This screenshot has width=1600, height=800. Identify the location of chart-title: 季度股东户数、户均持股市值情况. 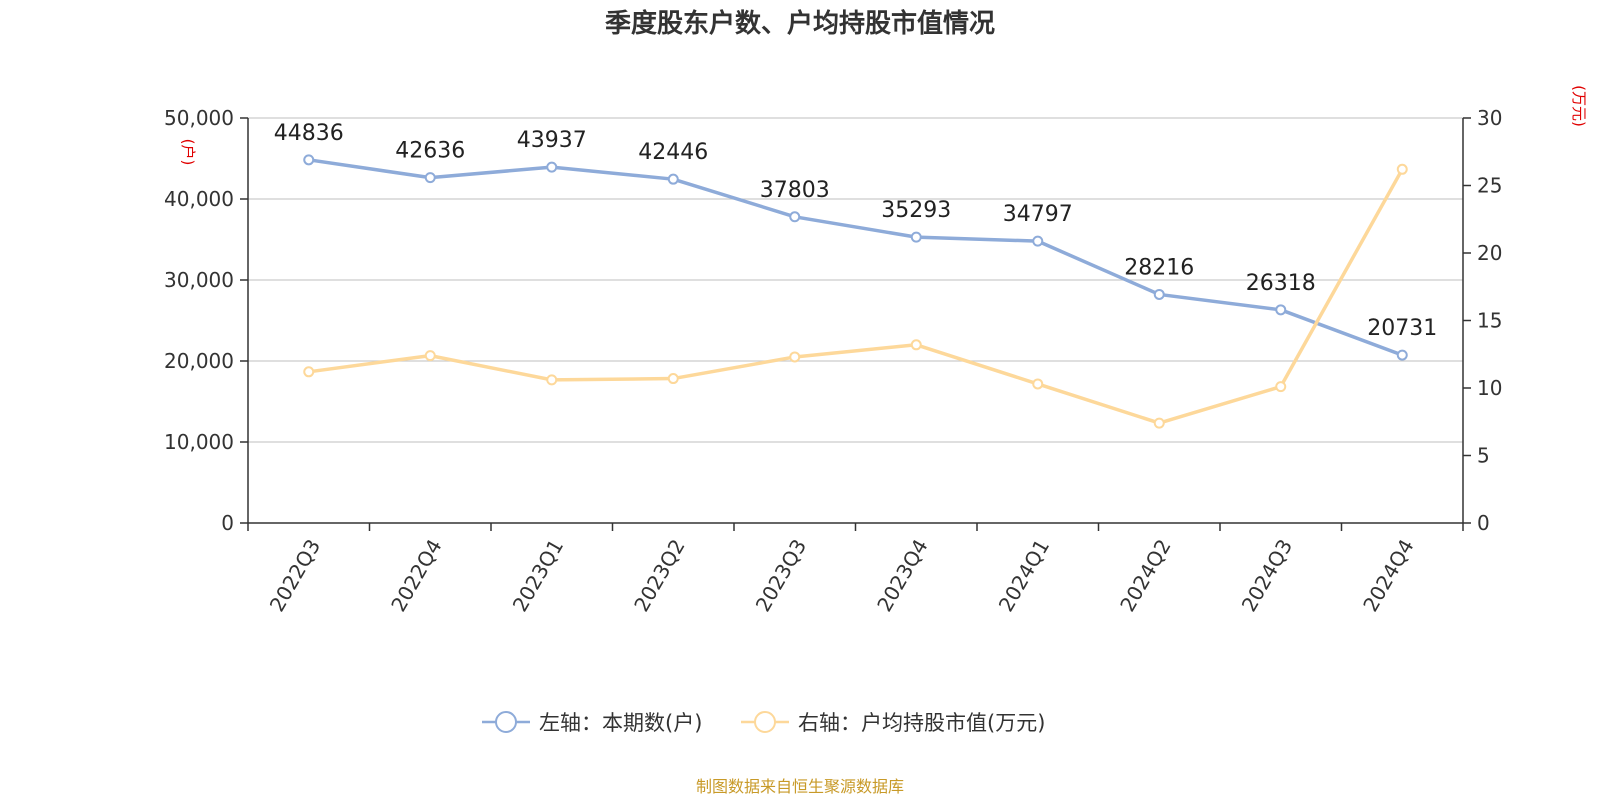
(800, 23).